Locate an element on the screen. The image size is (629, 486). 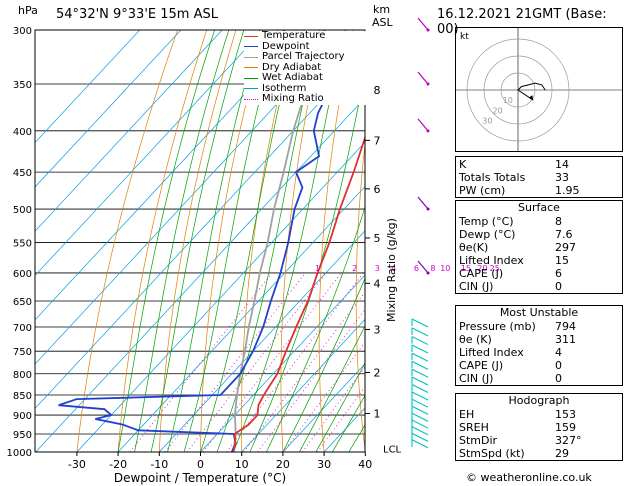
stat-value: 29 is located at coordinates (562, 453).